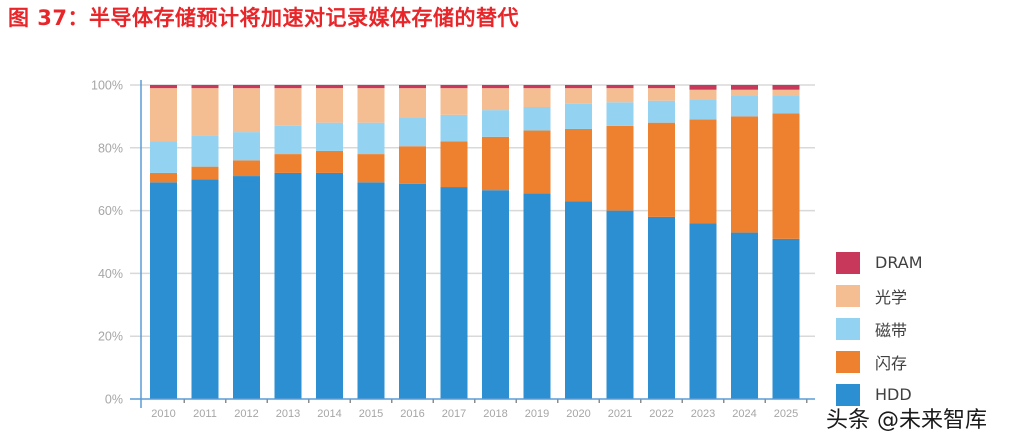 The height and width of the screenshot is (448, 1028). I want to click on x-tick-label: 2021, so click(620, 414).